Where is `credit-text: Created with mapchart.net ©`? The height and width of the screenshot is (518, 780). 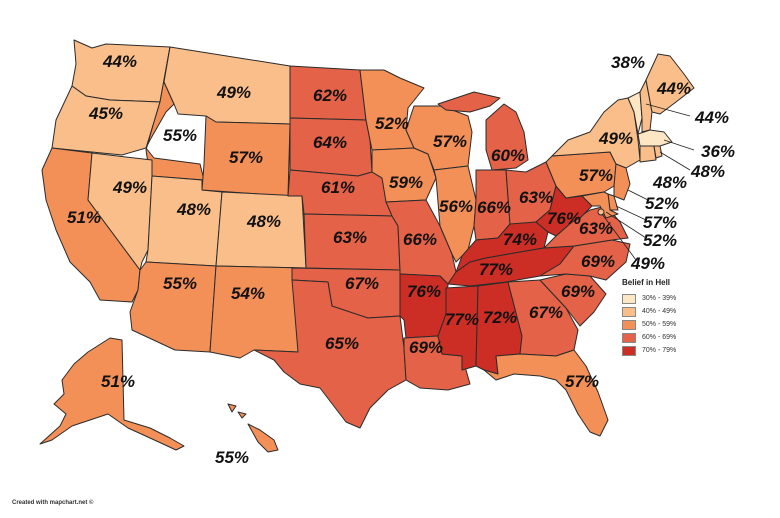 credit-text: Created with mapchart.net © is located at coordinates (53, 503).